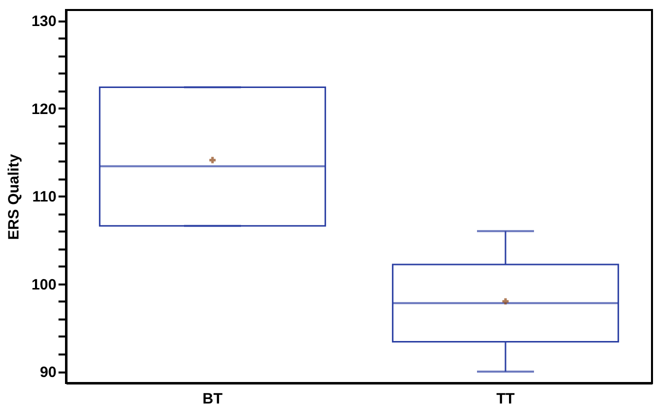  What do you see at coordinates (44, 197) in the screenshot?
I see `y-tick-label: 110` at bounding box center [44, 197].